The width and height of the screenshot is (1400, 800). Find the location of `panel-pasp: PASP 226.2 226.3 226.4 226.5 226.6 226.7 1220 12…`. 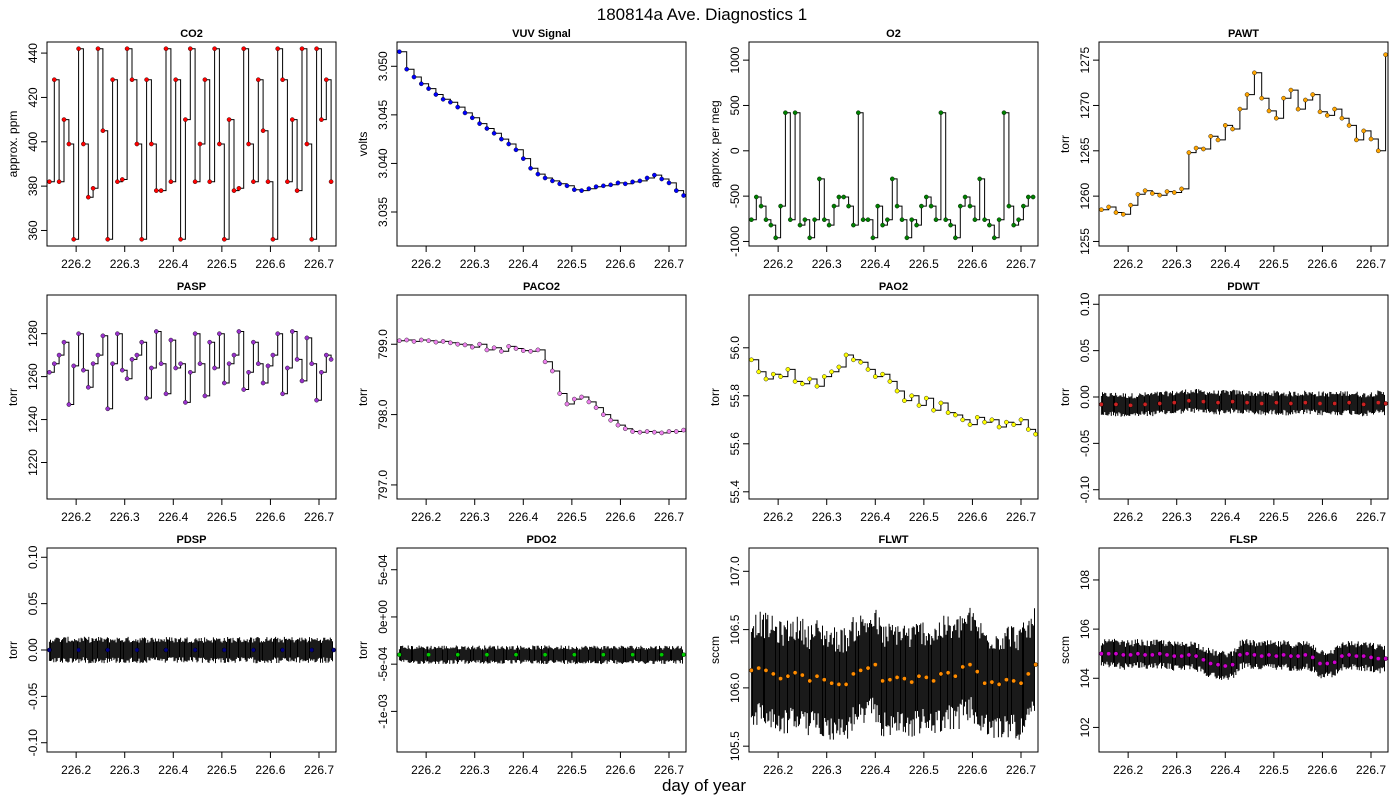

panel-pasp: PASP 226.2 226.3 226.4 226.5 226.6 226.7 1220 12… is located at coordinates (171, 402).